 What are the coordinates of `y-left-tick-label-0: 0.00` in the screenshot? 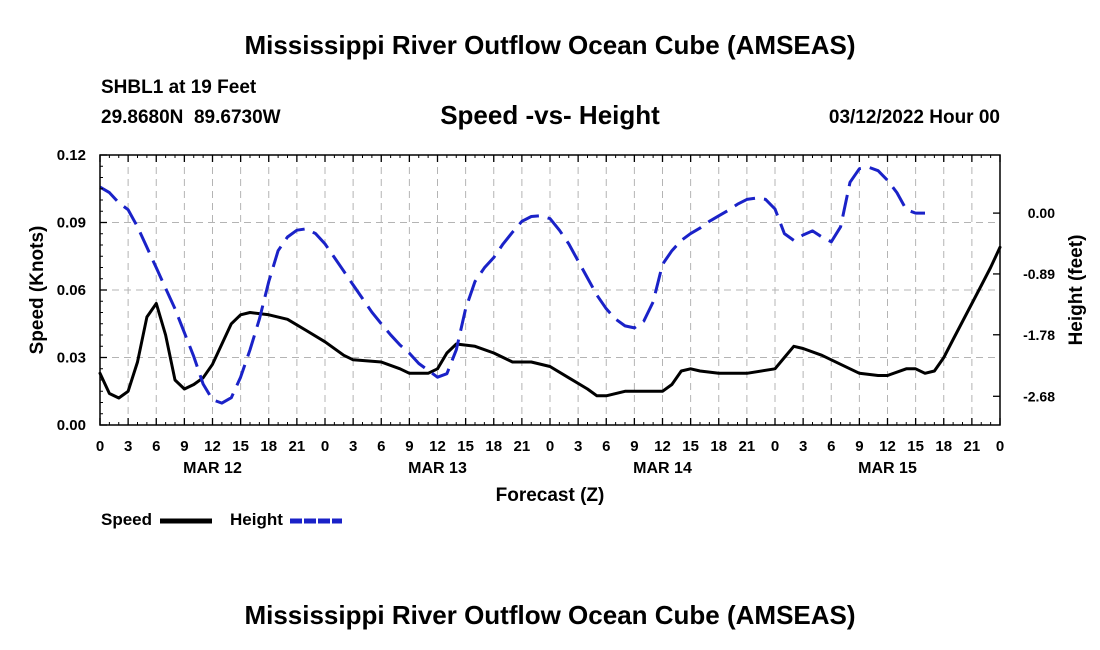 It's located at (71, 425).